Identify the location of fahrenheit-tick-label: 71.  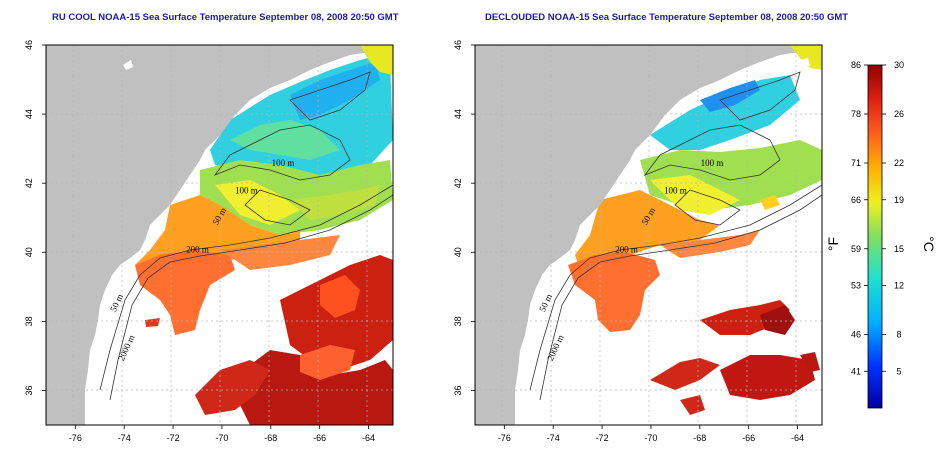
(856, 163).